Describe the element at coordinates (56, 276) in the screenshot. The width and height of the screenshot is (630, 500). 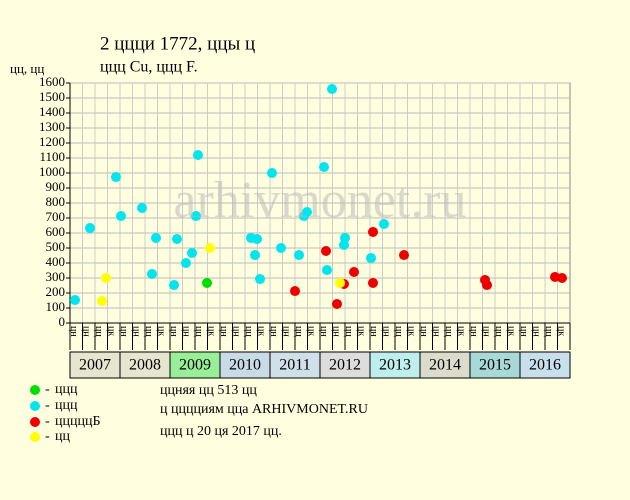
I see `y-tick-label: 300` at that location.